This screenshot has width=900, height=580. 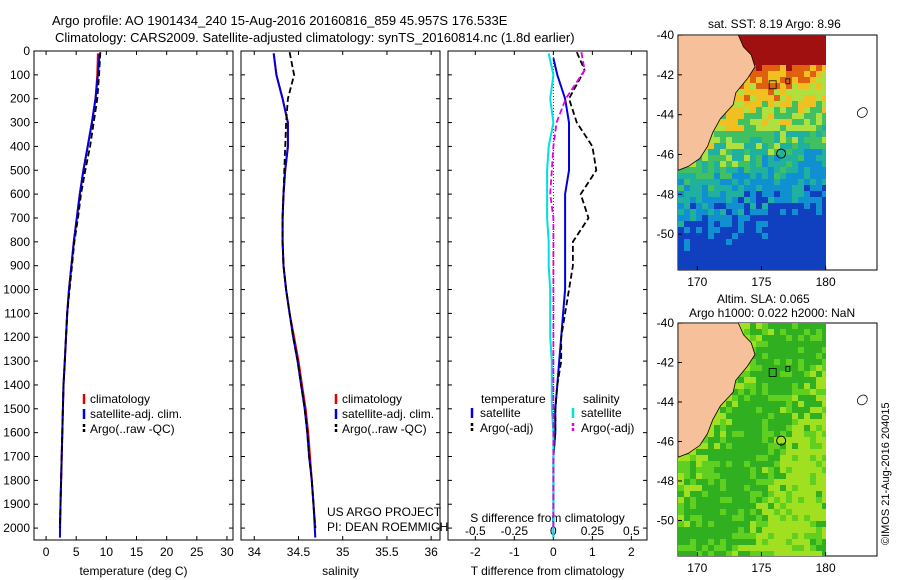 I want to click on x-tick-label: 34, so click(x=255, y=552).